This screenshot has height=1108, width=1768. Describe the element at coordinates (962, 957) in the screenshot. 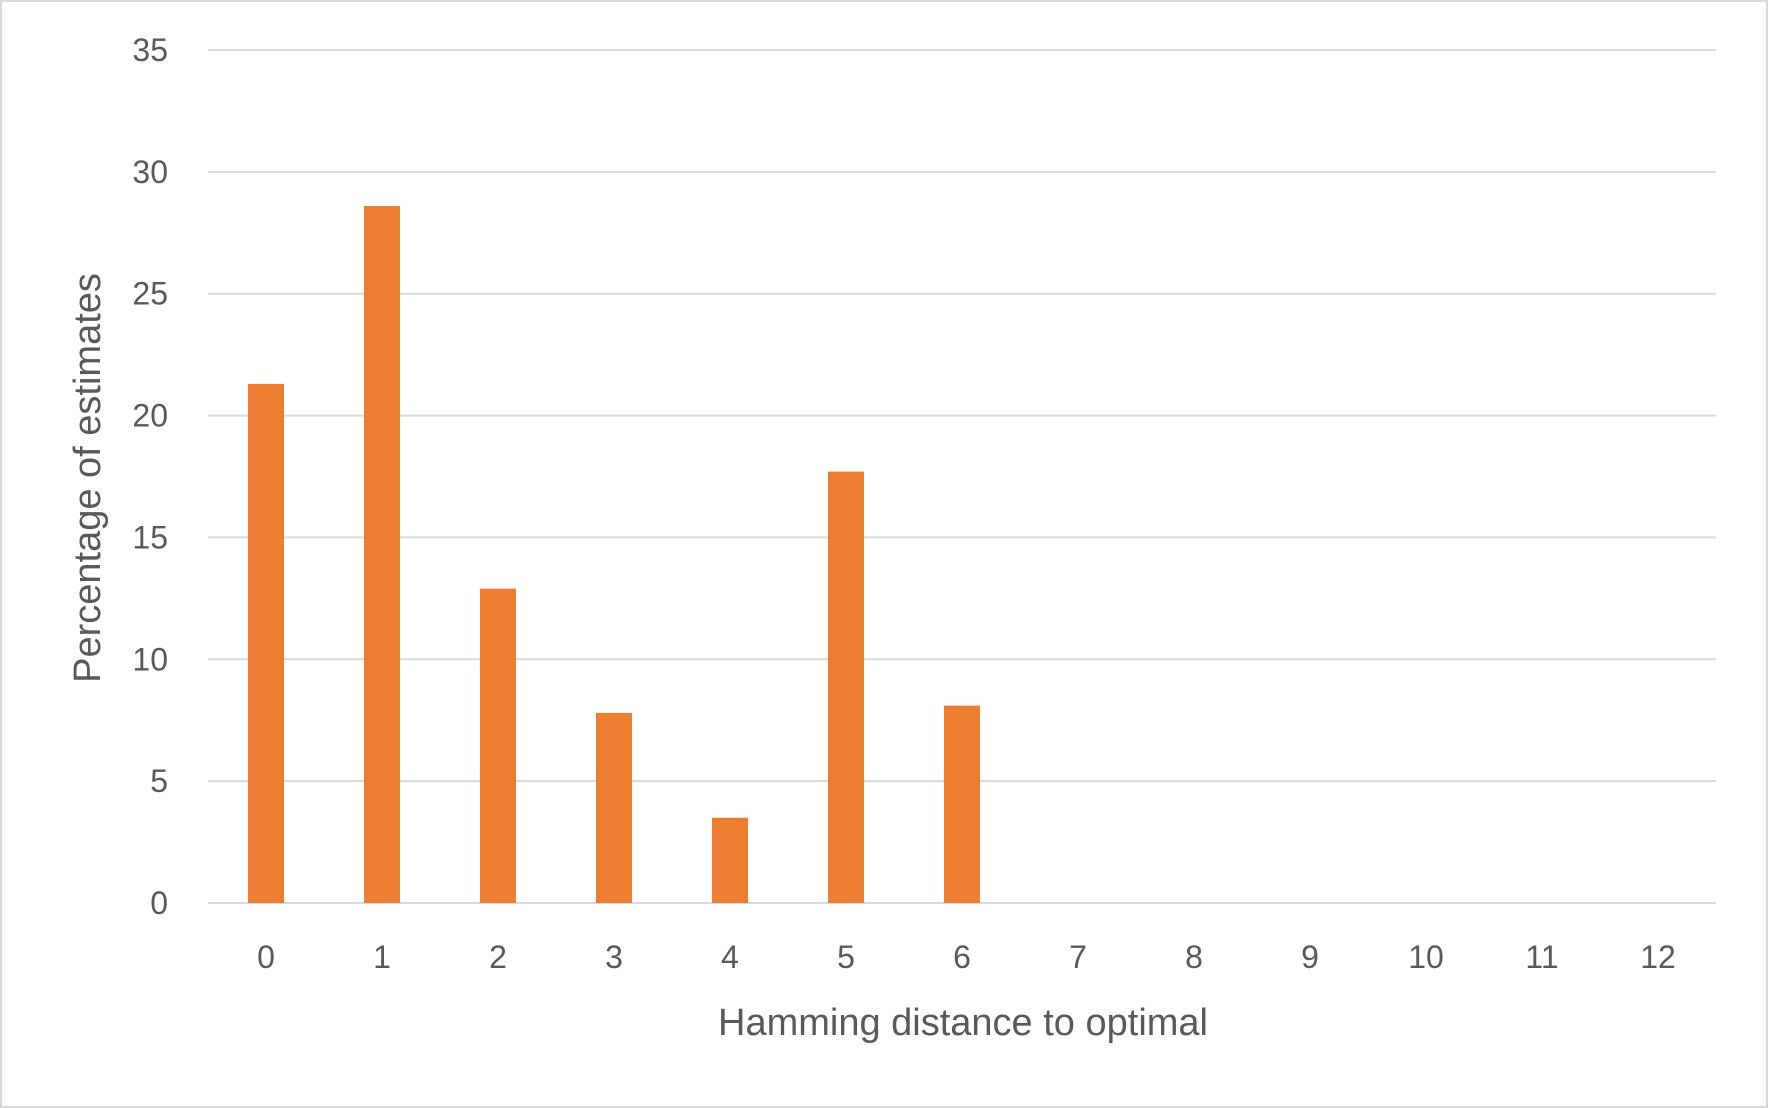

I see `x-tick-label: 6` at that location.